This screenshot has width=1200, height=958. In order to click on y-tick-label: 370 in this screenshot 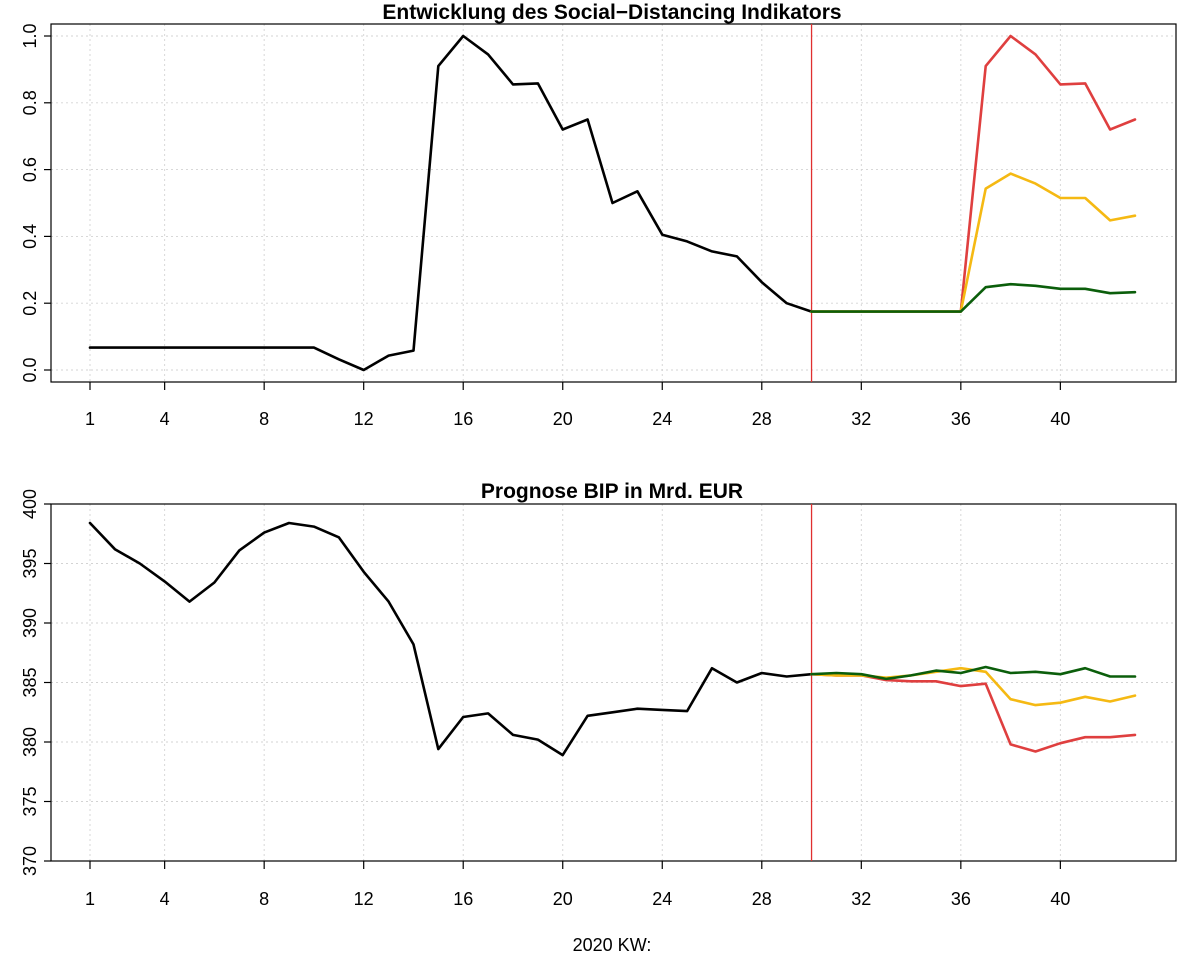, I will do `click(30, 861)`.